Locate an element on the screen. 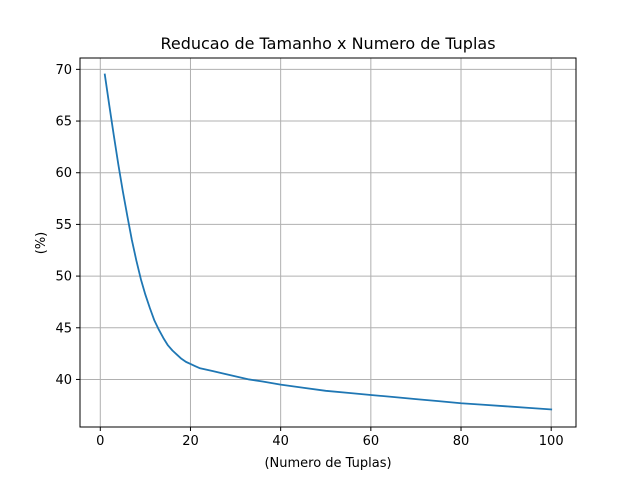  x-axis: 0 20 40 60 80 100 is located at coordinates (330, 438).